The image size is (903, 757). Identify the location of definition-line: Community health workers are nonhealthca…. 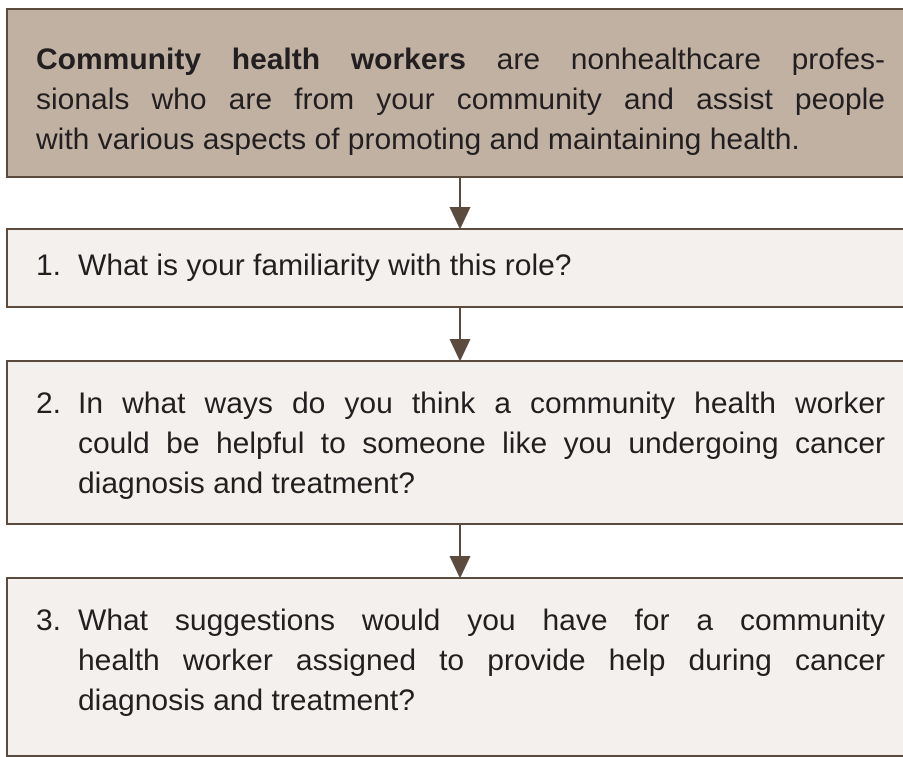
(460, 60).